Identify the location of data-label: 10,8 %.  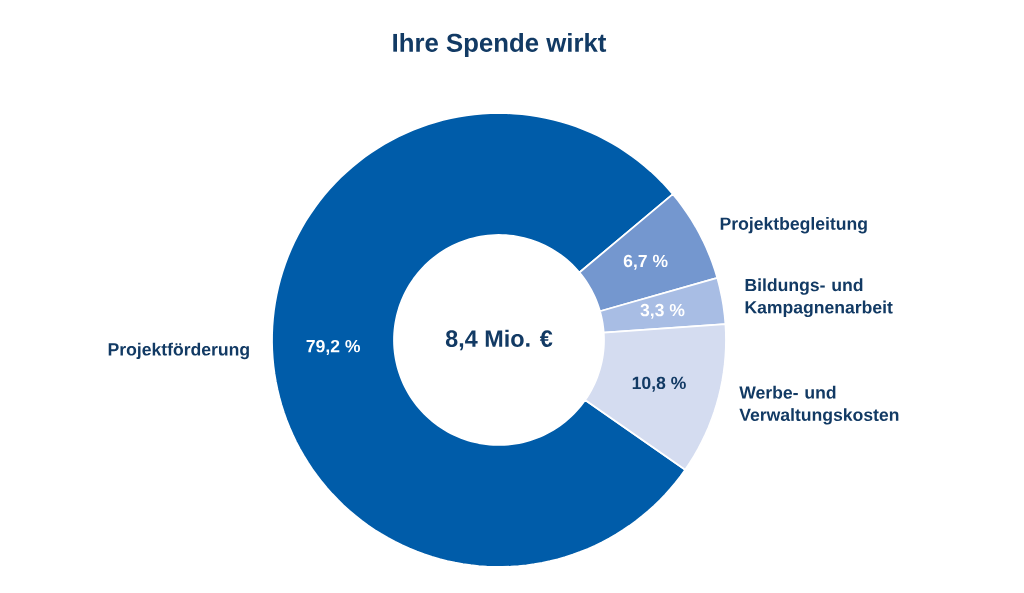
(659, 384).